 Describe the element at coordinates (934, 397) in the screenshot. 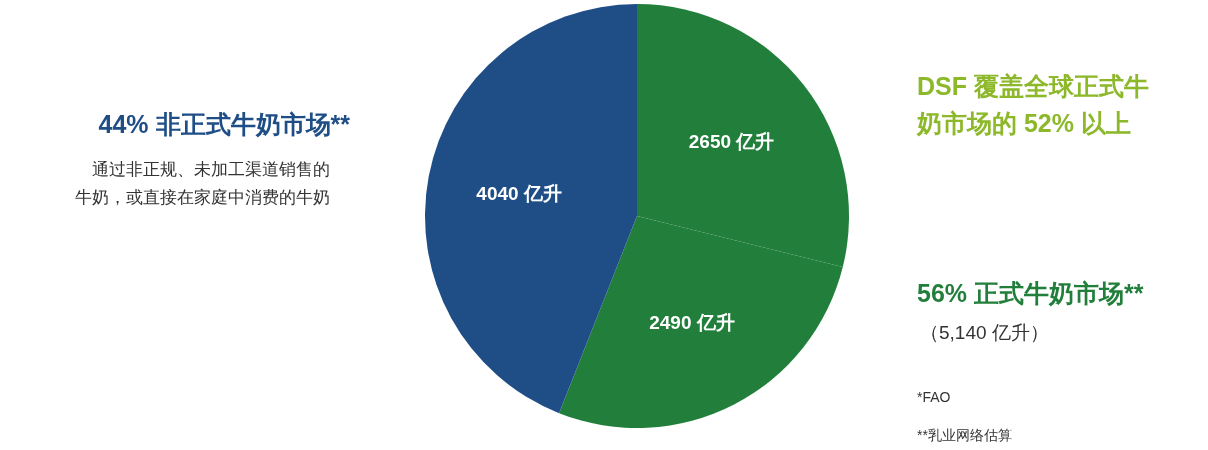

I see `text: *FAO` at that location.